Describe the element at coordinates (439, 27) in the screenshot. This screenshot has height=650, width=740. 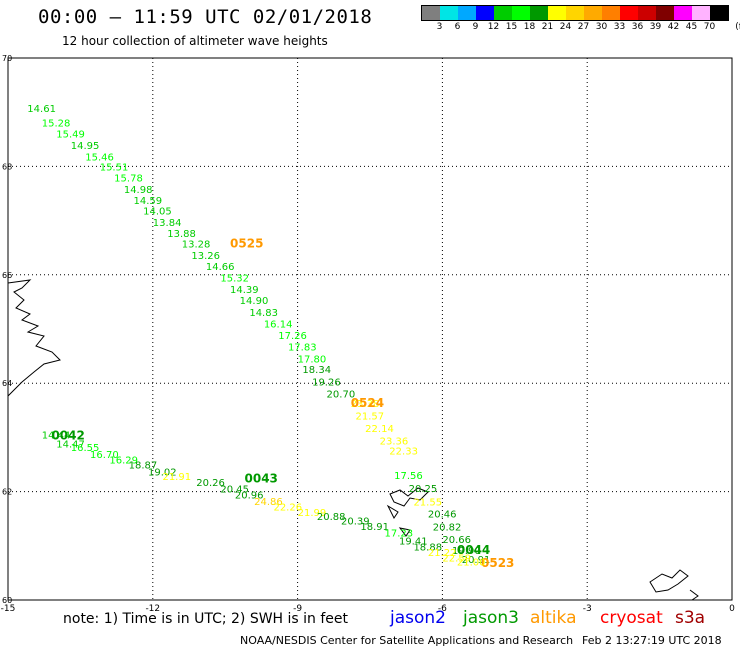
I see `legend-tick-label: 3` at that location.